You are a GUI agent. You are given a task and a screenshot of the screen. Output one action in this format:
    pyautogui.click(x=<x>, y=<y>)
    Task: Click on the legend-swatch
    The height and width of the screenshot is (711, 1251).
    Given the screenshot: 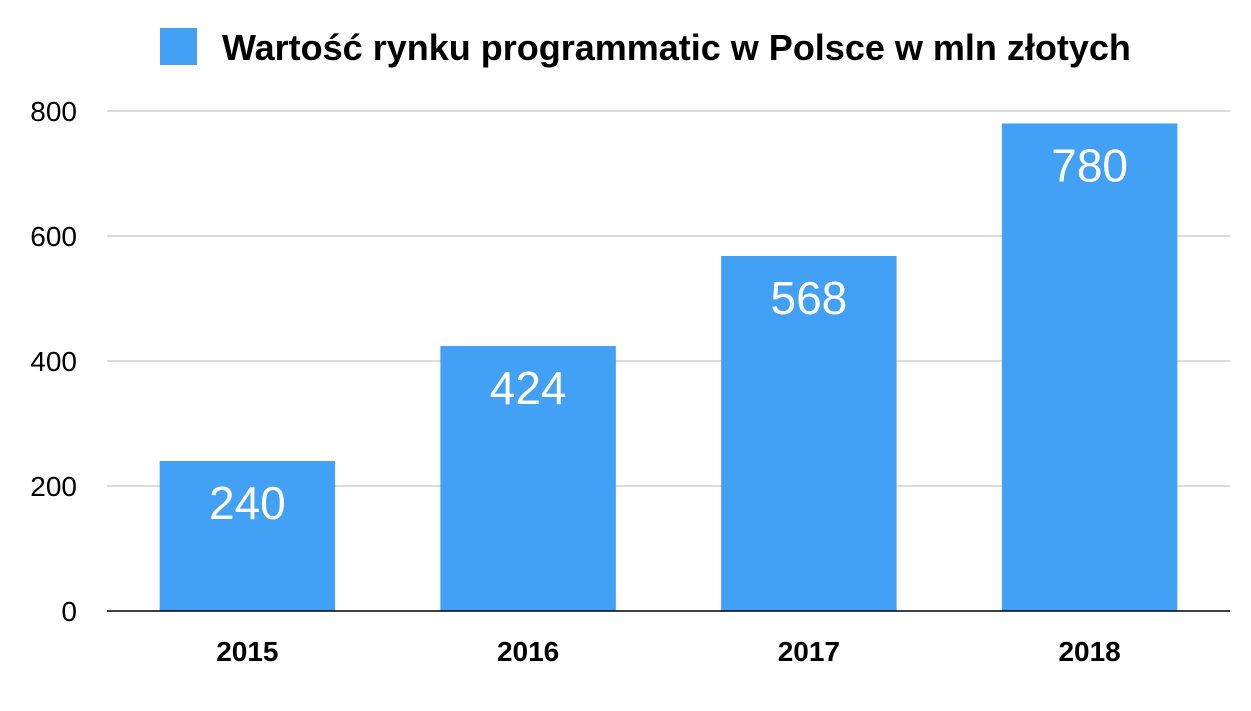 What is the action you would take?
    pyautogui.click(x=178, y=46)
    